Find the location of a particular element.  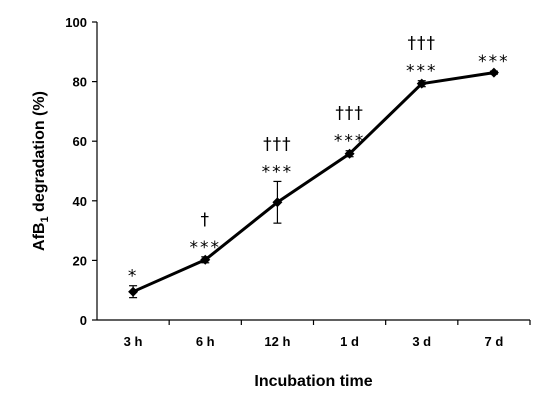

y-axis-title-prefix: AfB is located at coordinates (39, 237).